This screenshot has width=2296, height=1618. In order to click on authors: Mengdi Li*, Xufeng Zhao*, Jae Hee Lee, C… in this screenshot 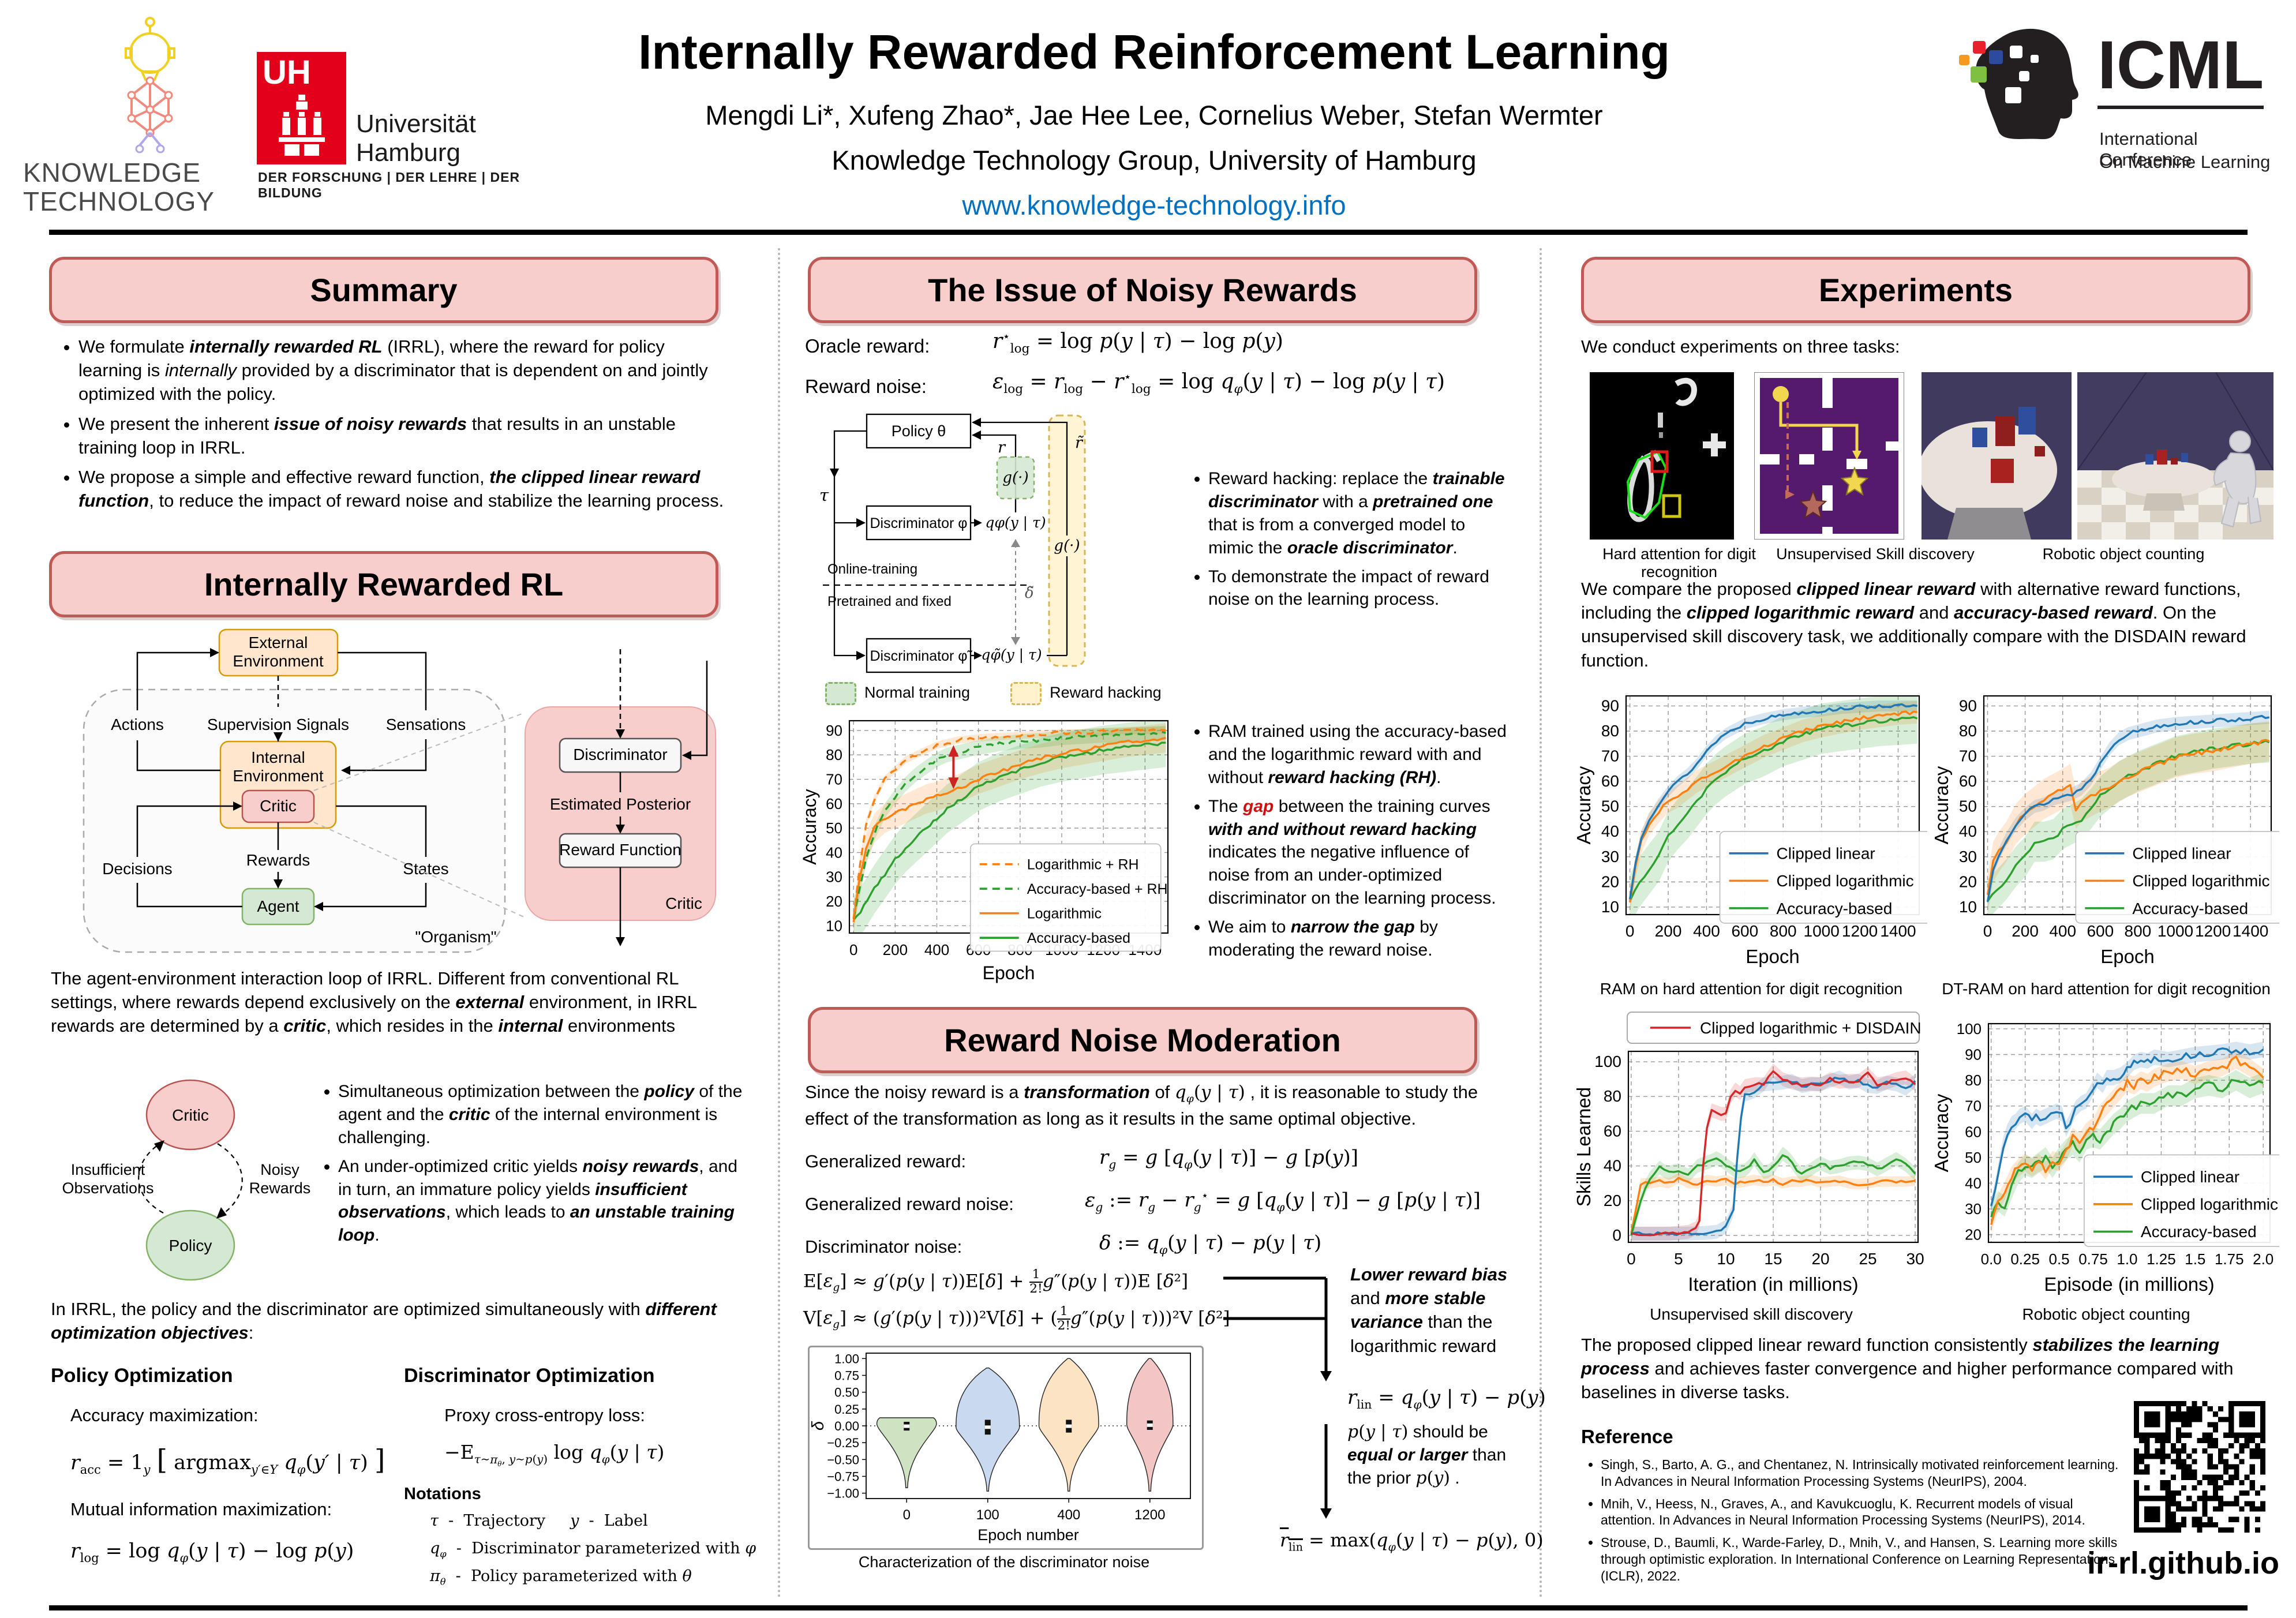, I will do `click(1154, 115)`.